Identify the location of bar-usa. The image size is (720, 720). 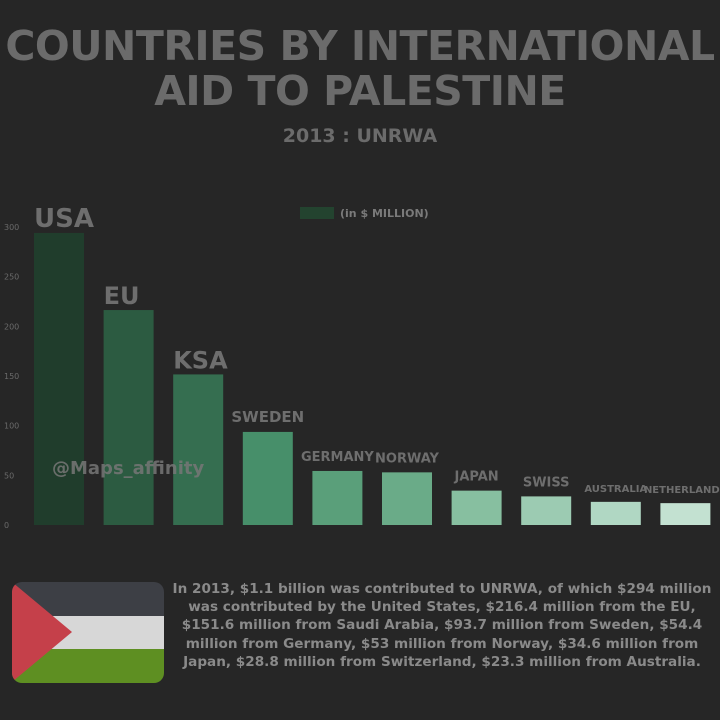
(59, 378).